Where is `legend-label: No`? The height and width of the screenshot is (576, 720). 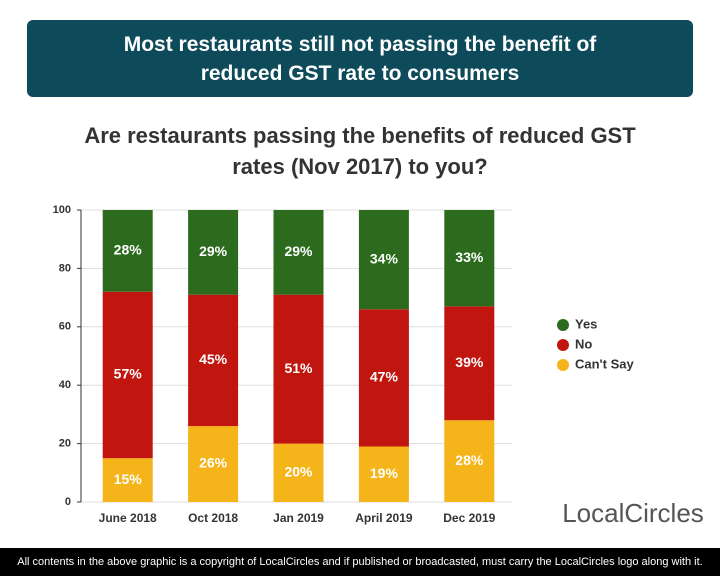
legend-label: No is located at coordinates (583, 343).